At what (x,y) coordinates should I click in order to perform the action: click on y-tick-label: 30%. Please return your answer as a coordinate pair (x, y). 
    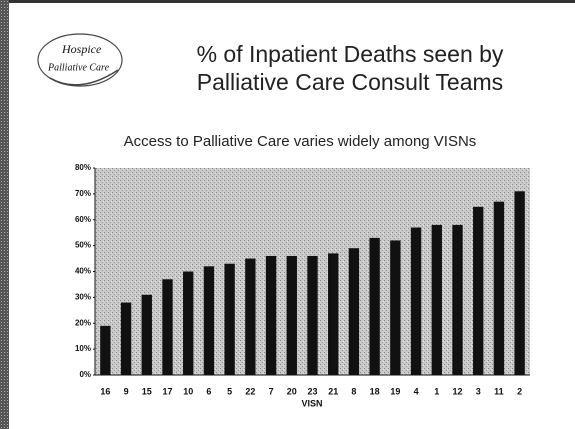
    Looking at the image, I should click on (83, 296).